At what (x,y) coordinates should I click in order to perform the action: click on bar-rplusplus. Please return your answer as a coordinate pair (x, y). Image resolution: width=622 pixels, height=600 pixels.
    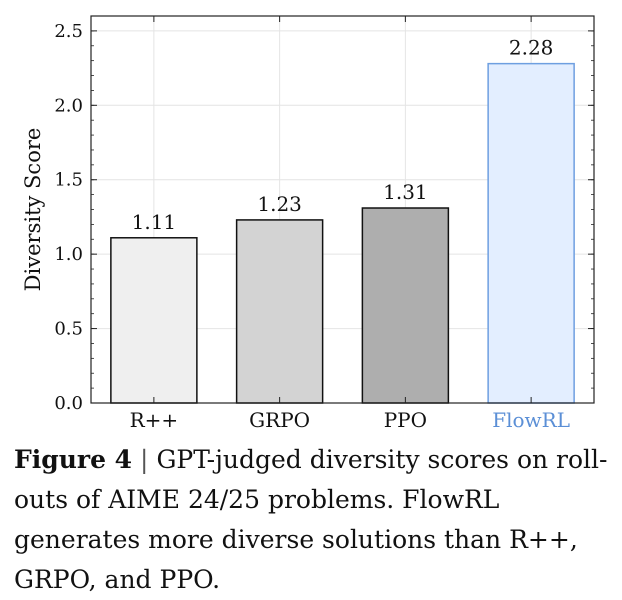
    Looking at the image, I should click on (154, 320).